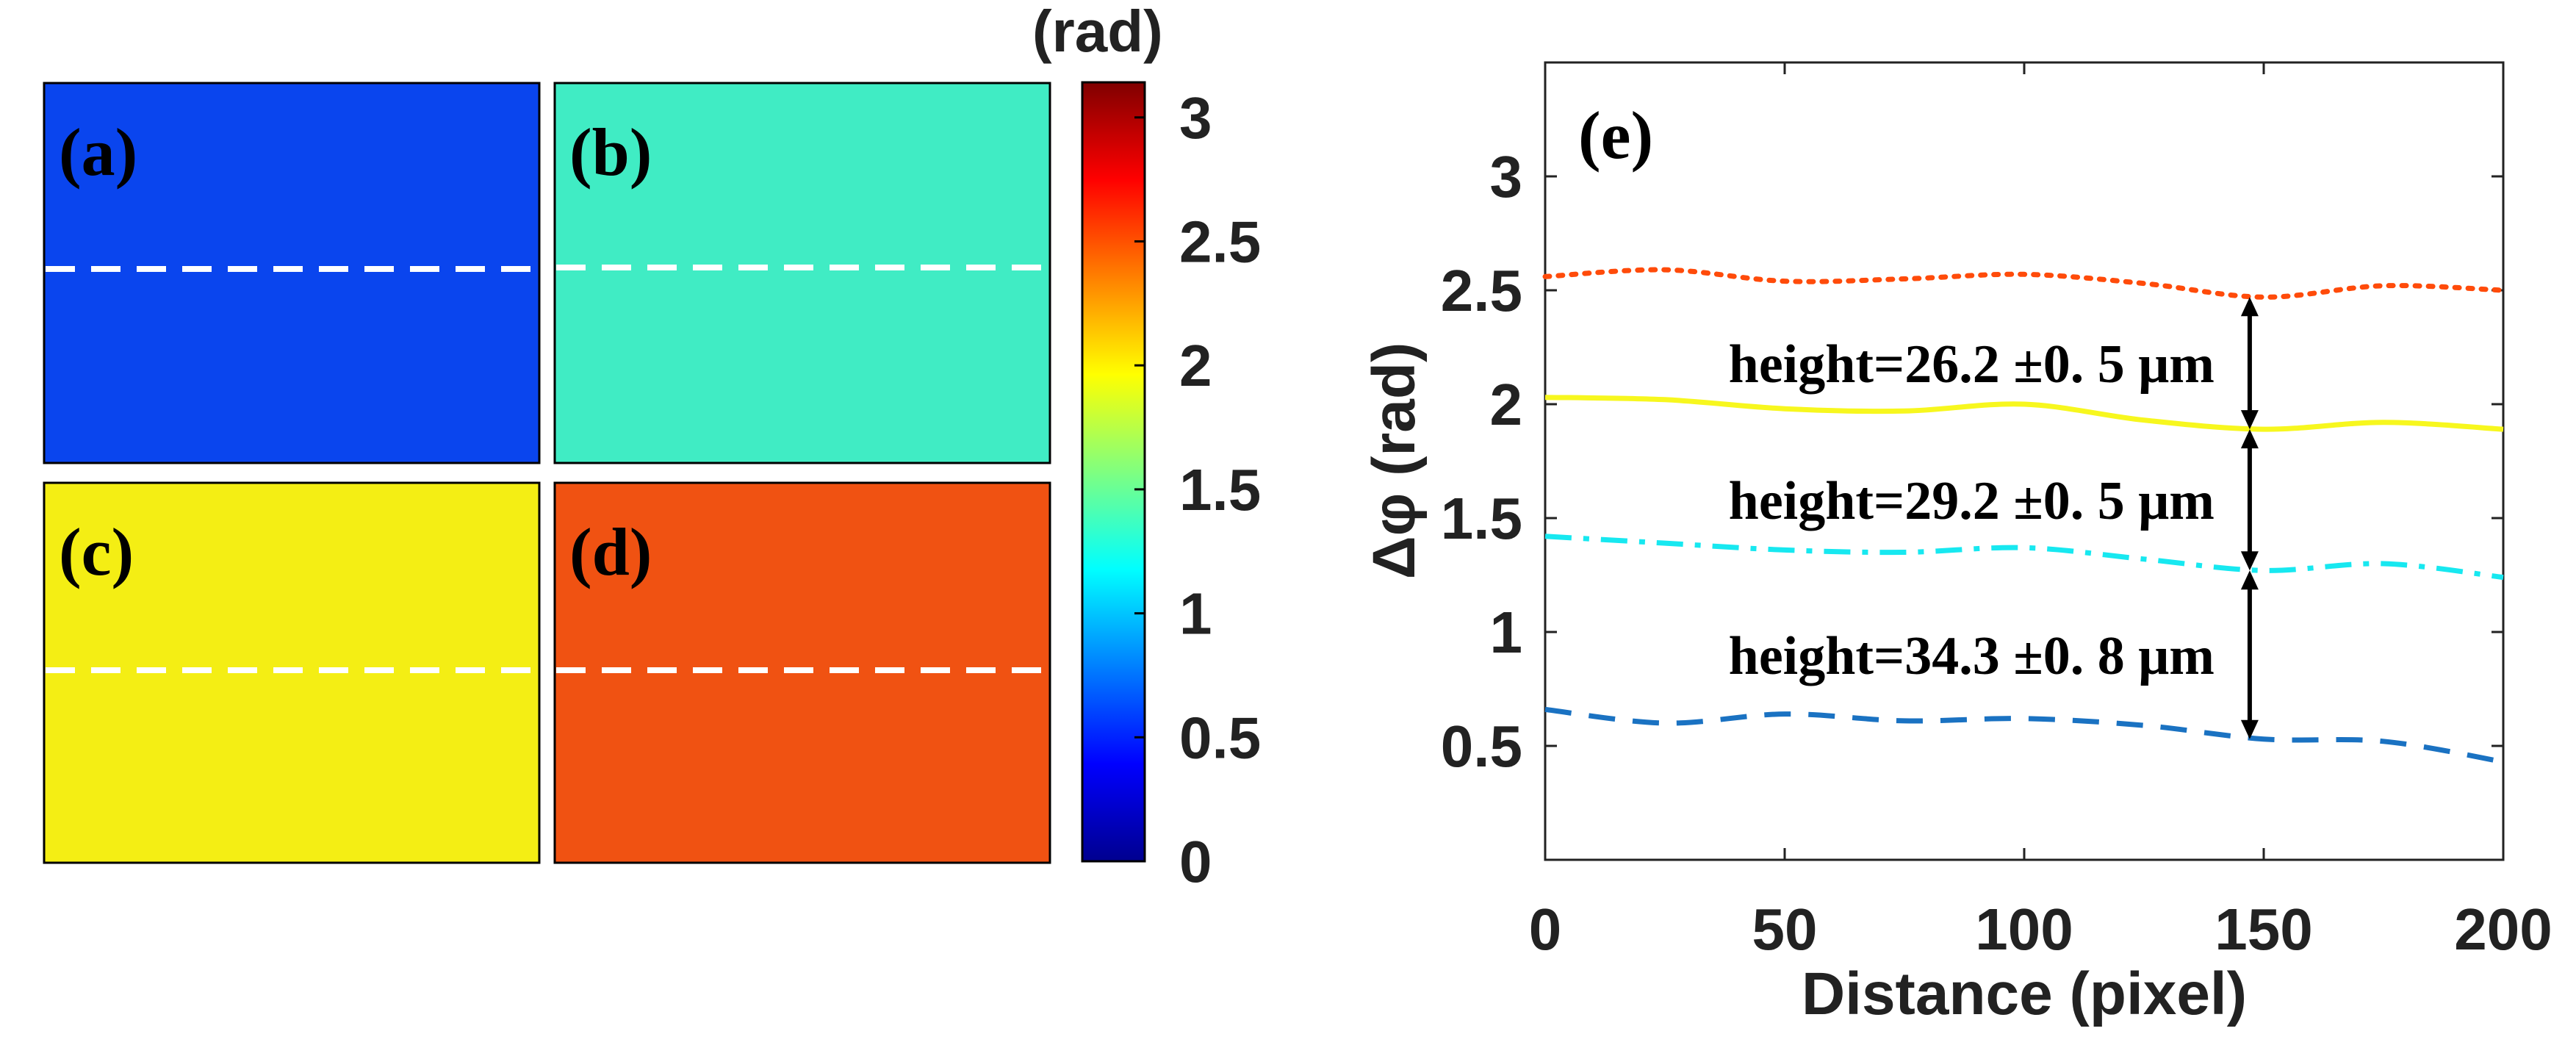 This screenshot has width=2576, height=1045. What do you see at coordinates (802, 672) in the screenshot?
I see `panel-d: (d)` at bounding box center [802, 672].